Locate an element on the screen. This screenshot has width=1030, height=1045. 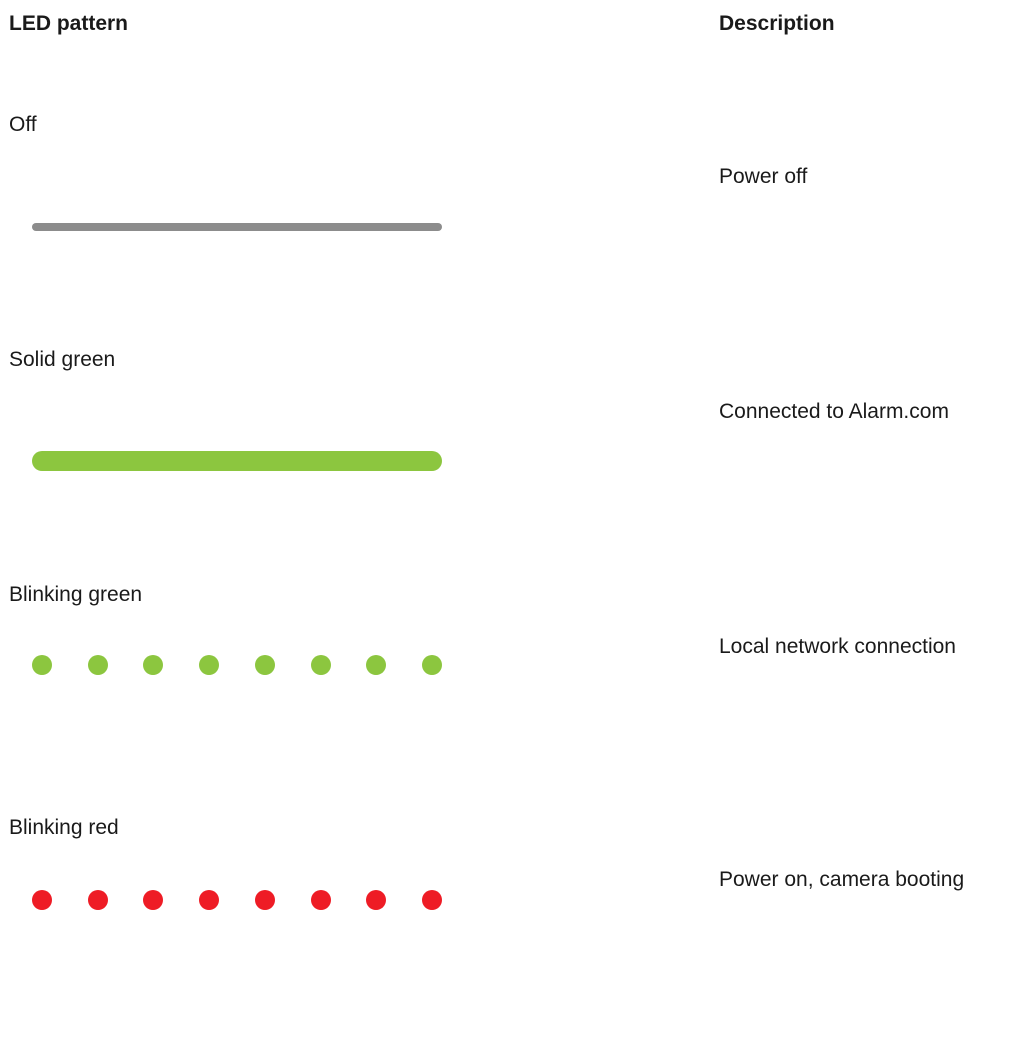
column-header-led-pattern: LED pattern is located at coordinates (69, 23).